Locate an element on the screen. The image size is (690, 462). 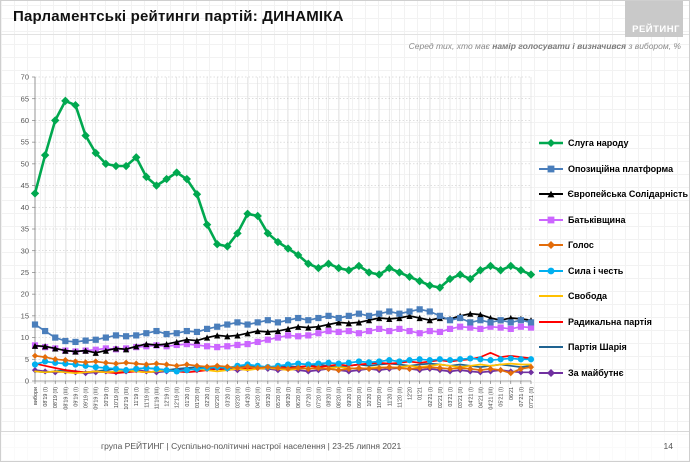
legend-item-3: Батьківщина is located at coordinates (613, 220).